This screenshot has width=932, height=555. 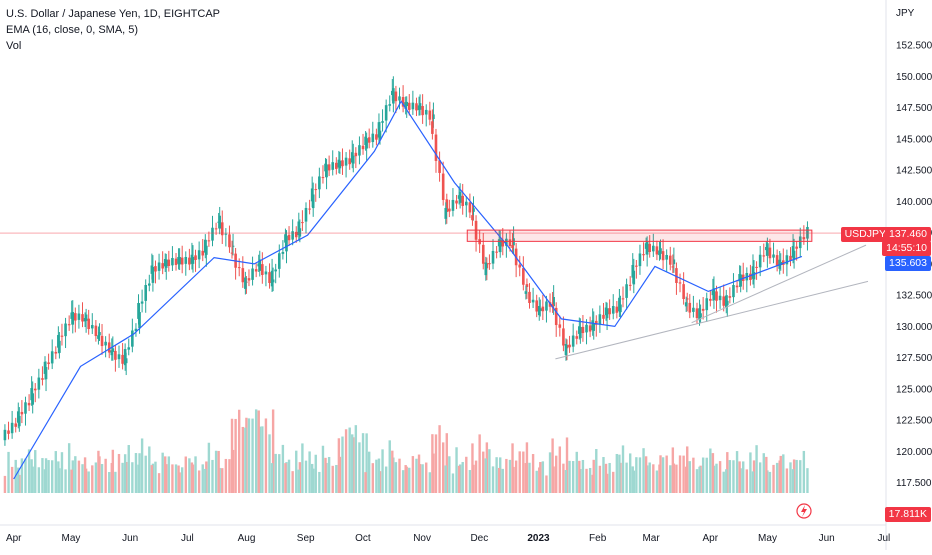 I want to click on time-tick-label: May, so click(x=767, y=538).